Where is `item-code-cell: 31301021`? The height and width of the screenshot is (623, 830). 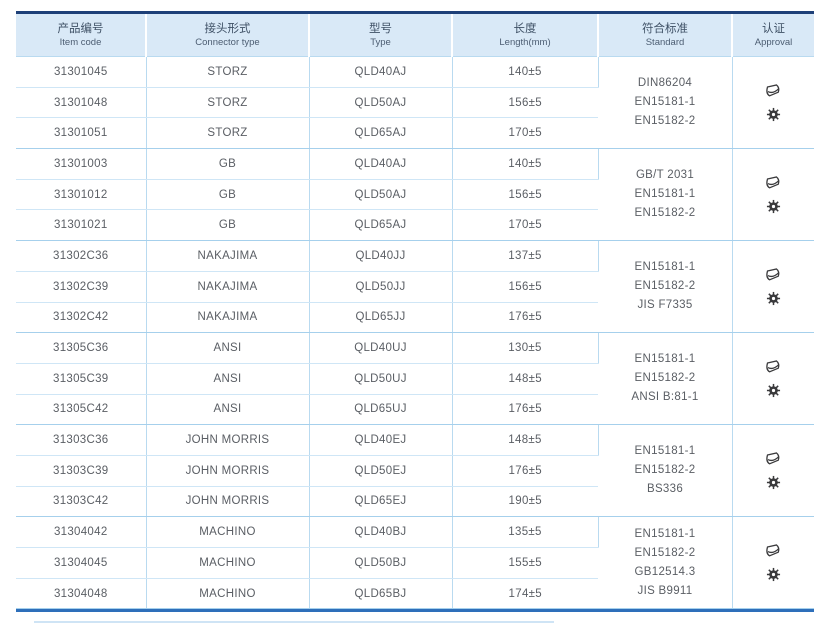
item-code-cell: 31301021 is located at coordinates (81, 225).